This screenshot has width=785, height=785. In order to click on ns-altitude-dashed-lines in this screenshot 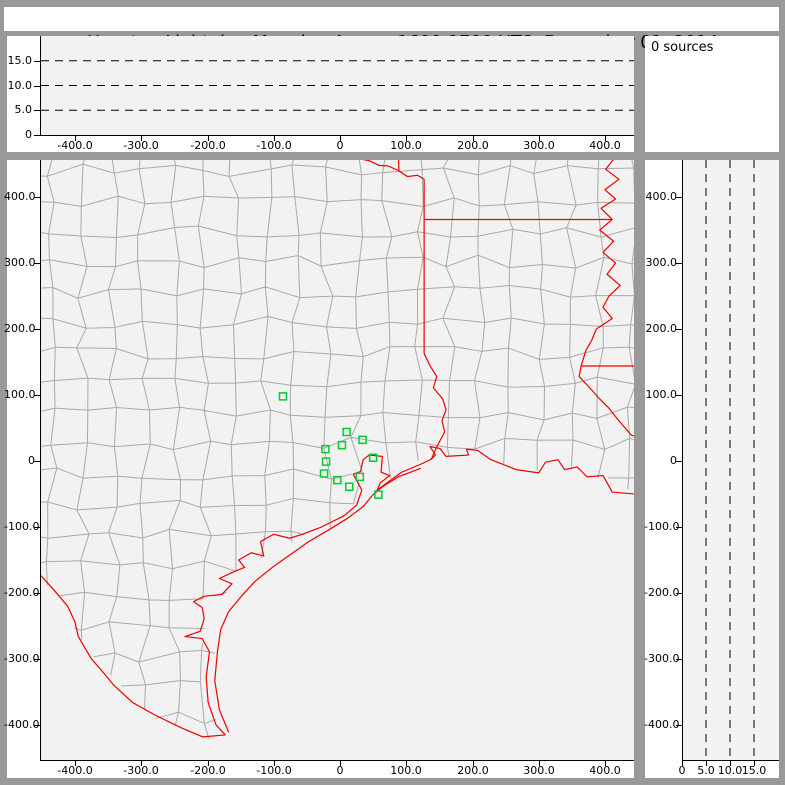, I will do `click(730, 460)`.